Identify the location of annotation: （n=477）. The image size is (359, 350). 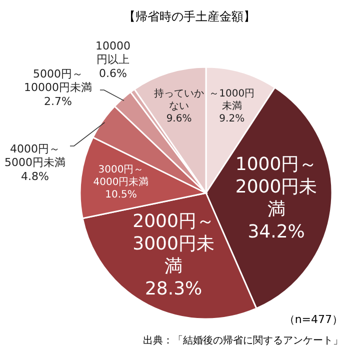
(313, 319).